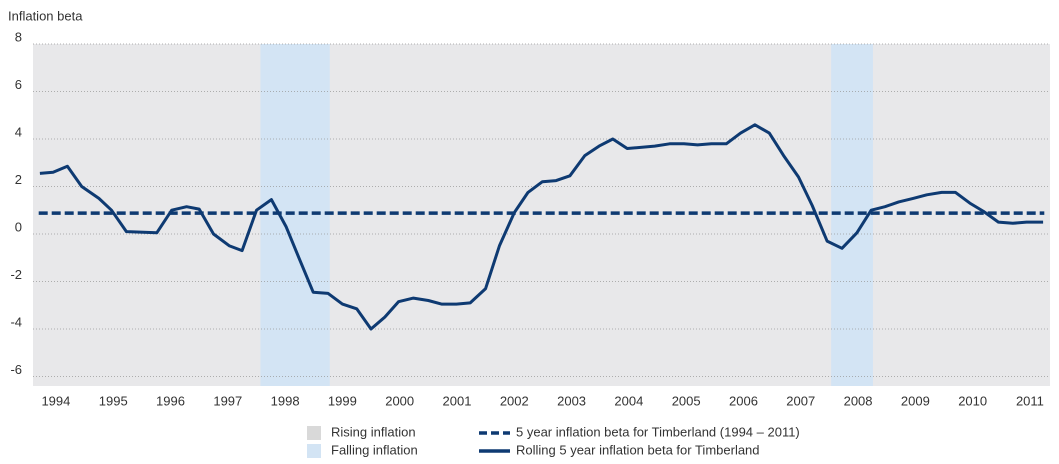 This screenshot has width=1059, height=464. I want to click on x-tick-label: 1999, so click(342, 400).